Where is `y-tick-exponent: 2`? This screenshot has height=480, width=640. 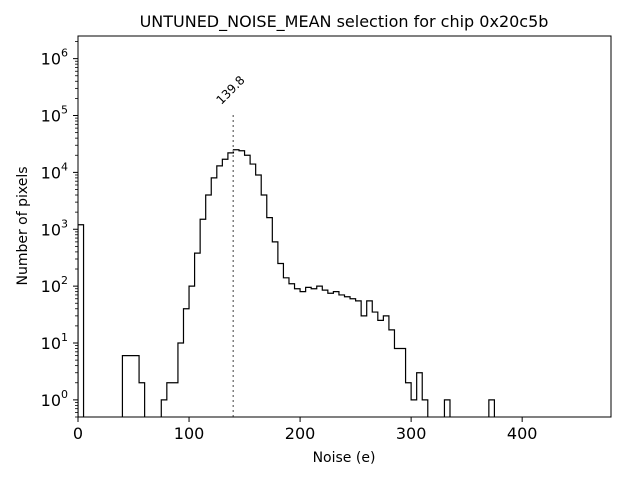
y-tick-exponent: 2 is located at coordinates (64, 280).